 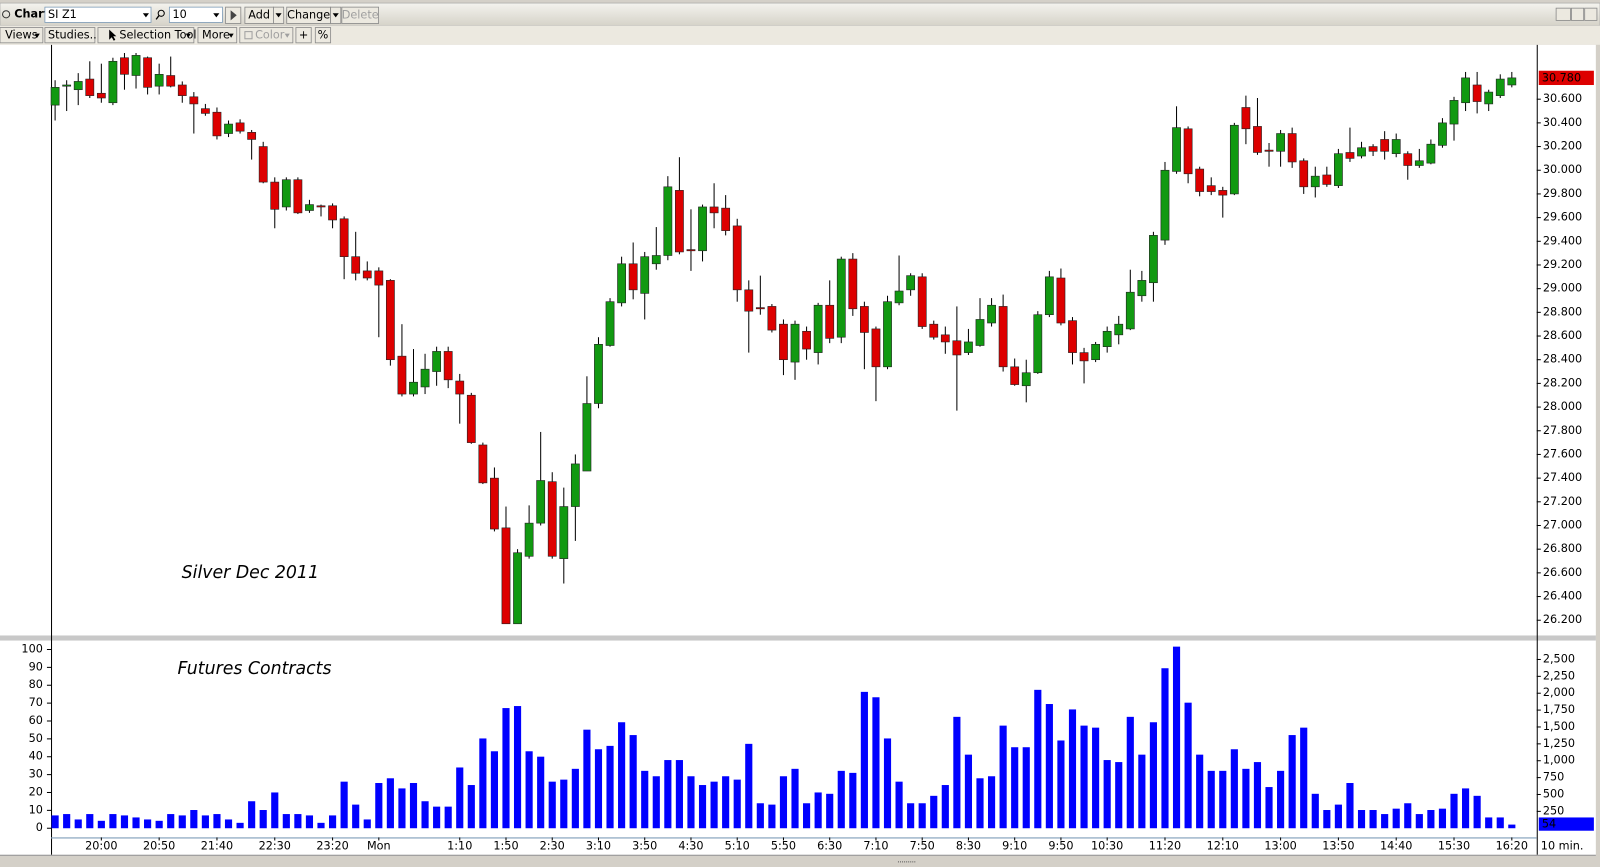 What do you see at coordinates (22, 35) in the screenshot?
I see `views-button` at bounding box center [22, 35].